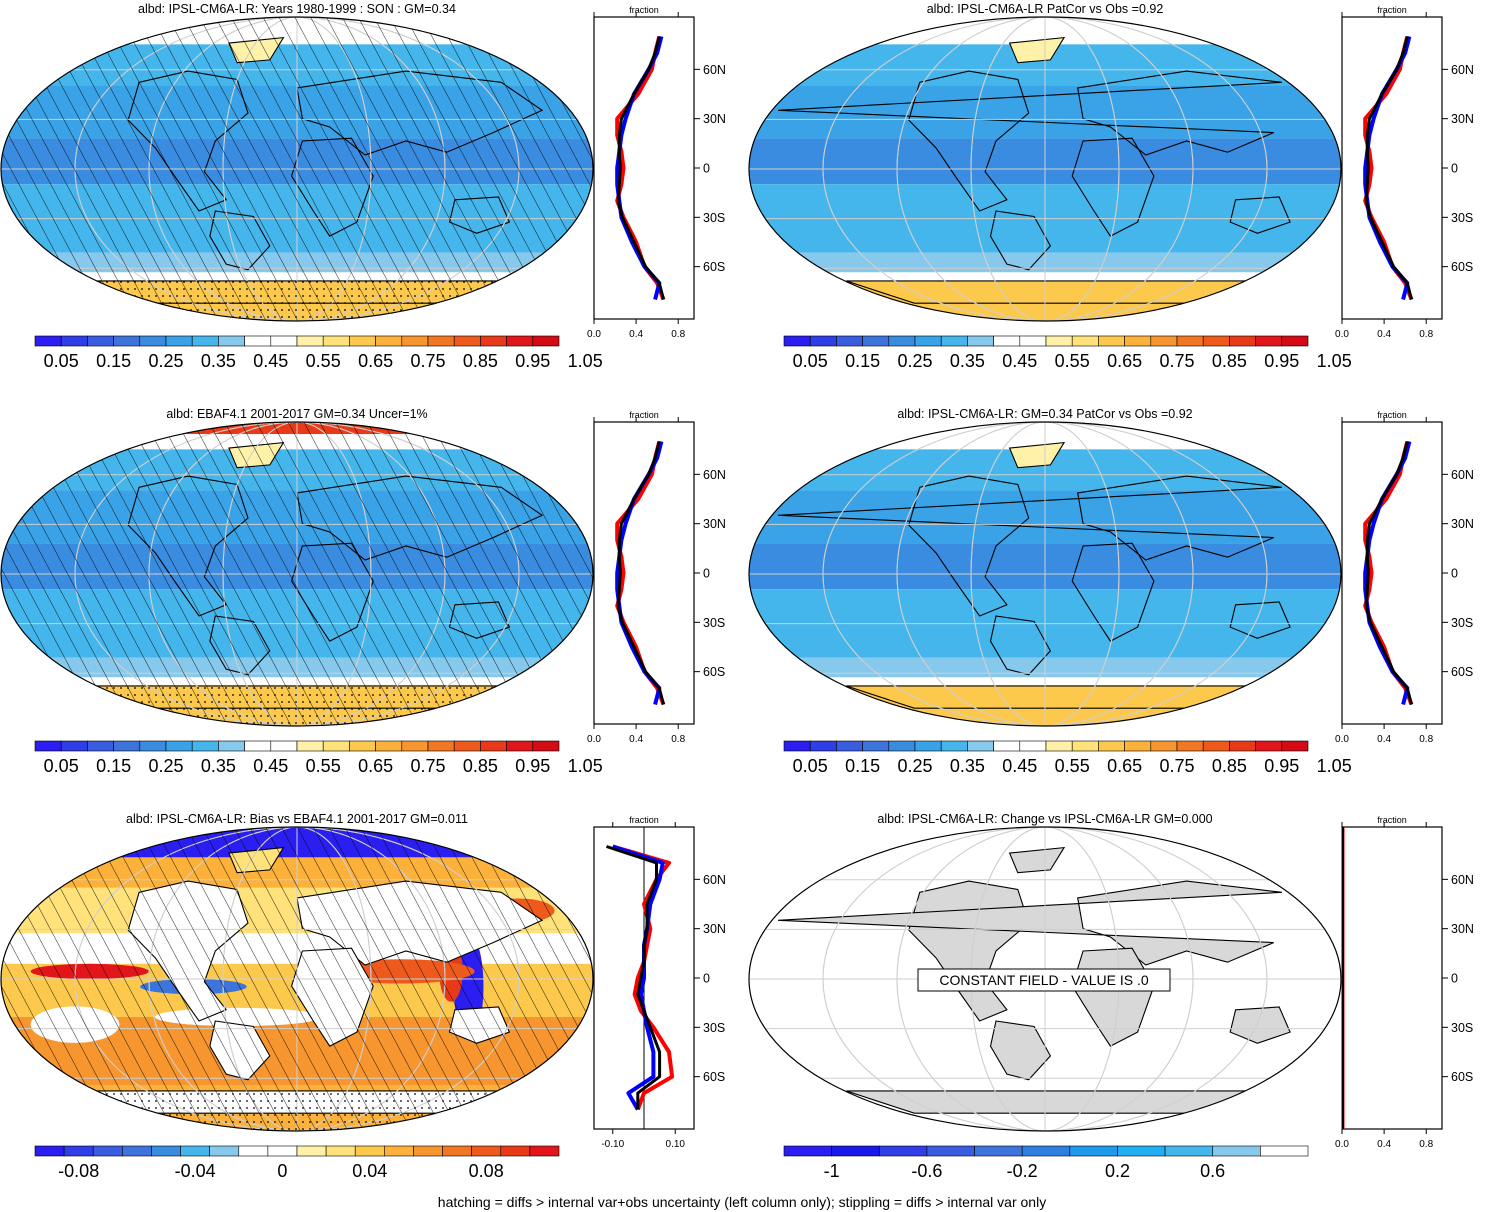  What do you see at coordinates (967, 361) in the screenshot?
I see `colorbar-tick-label: 0.35` at bounding box center [967, 361].